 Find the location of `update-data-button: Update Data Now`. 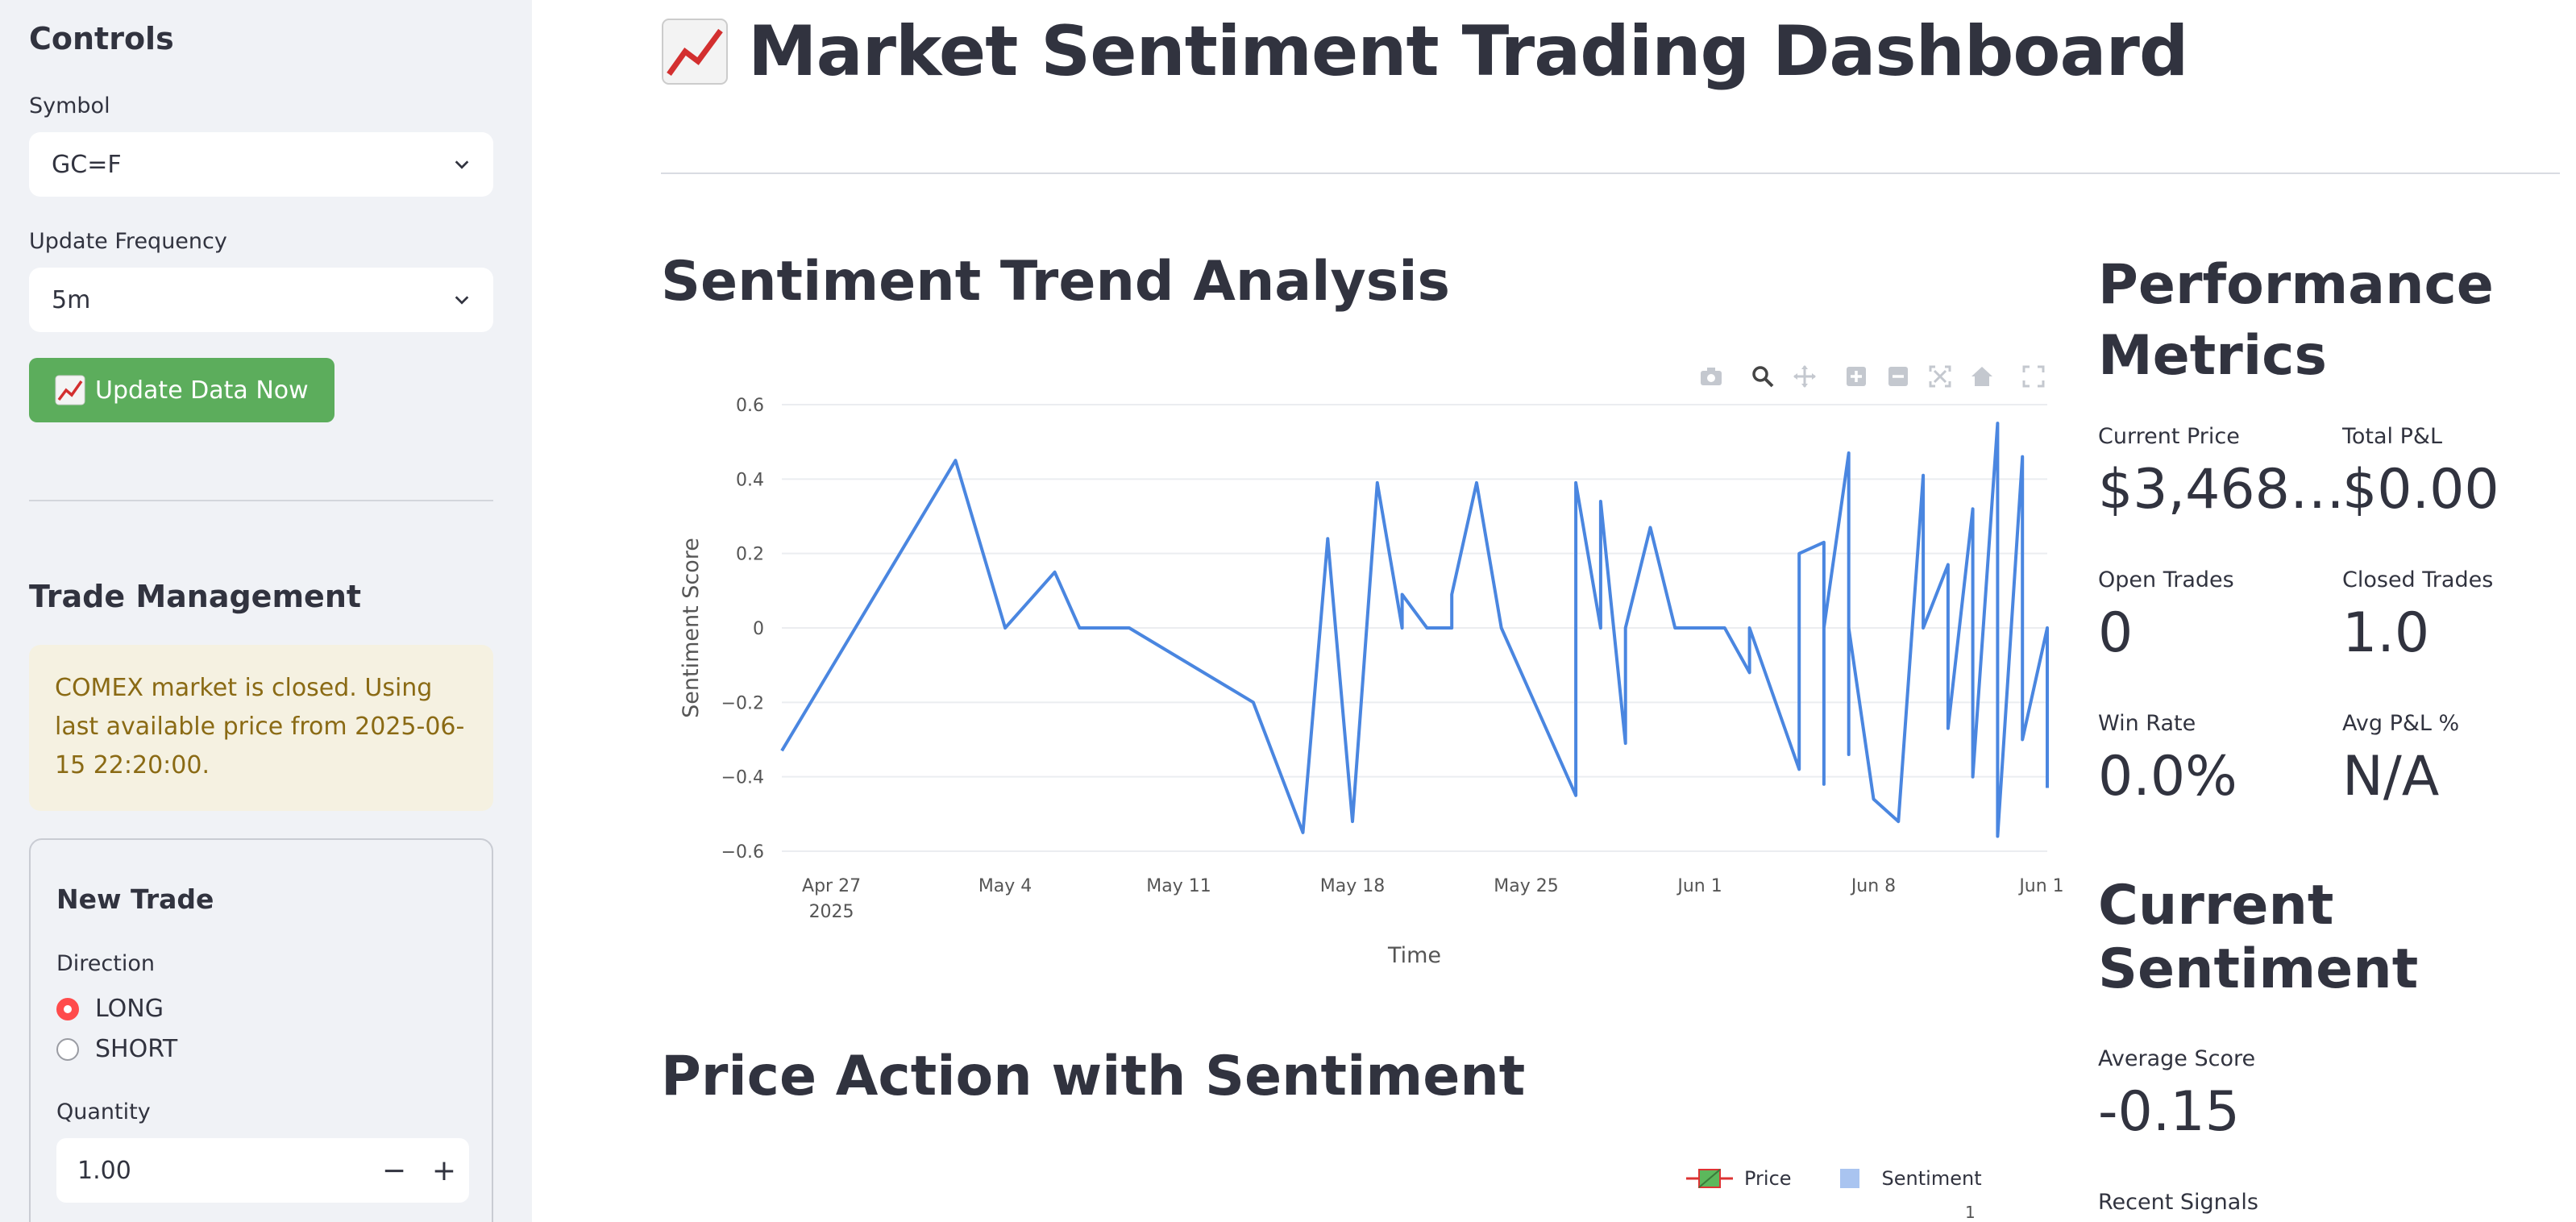

update-data-button: Update Data Now is located at coordinates (181, 390).